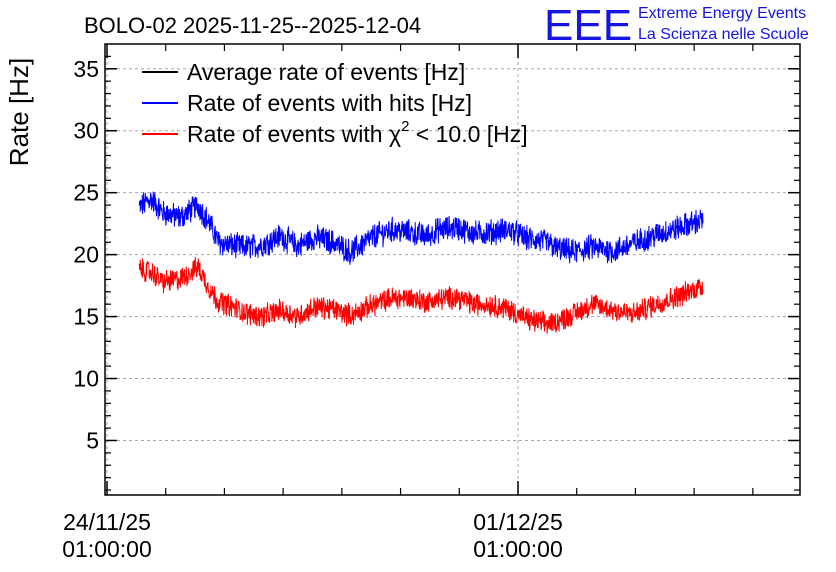 The height and width of the screenshot is (572, 836). What do you see at coordinates (329, 103) in the screenshot?
I see `legend-label-hits: Rate of events with hits [Hz]` at bounding box center [329, 103].